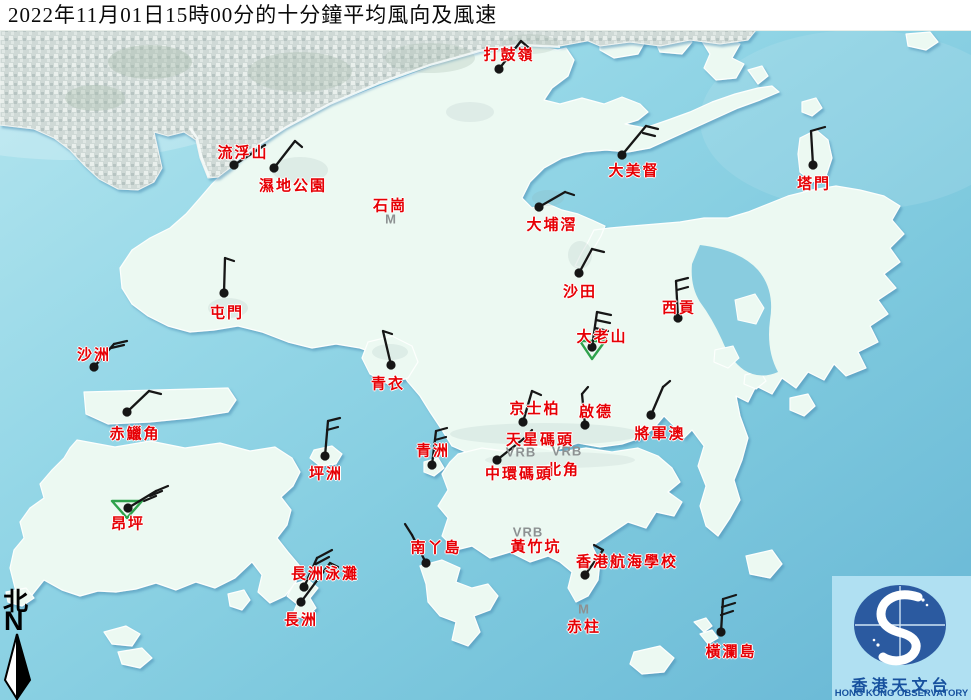  I want to click on station-tuen-mun, so click(227, 277).